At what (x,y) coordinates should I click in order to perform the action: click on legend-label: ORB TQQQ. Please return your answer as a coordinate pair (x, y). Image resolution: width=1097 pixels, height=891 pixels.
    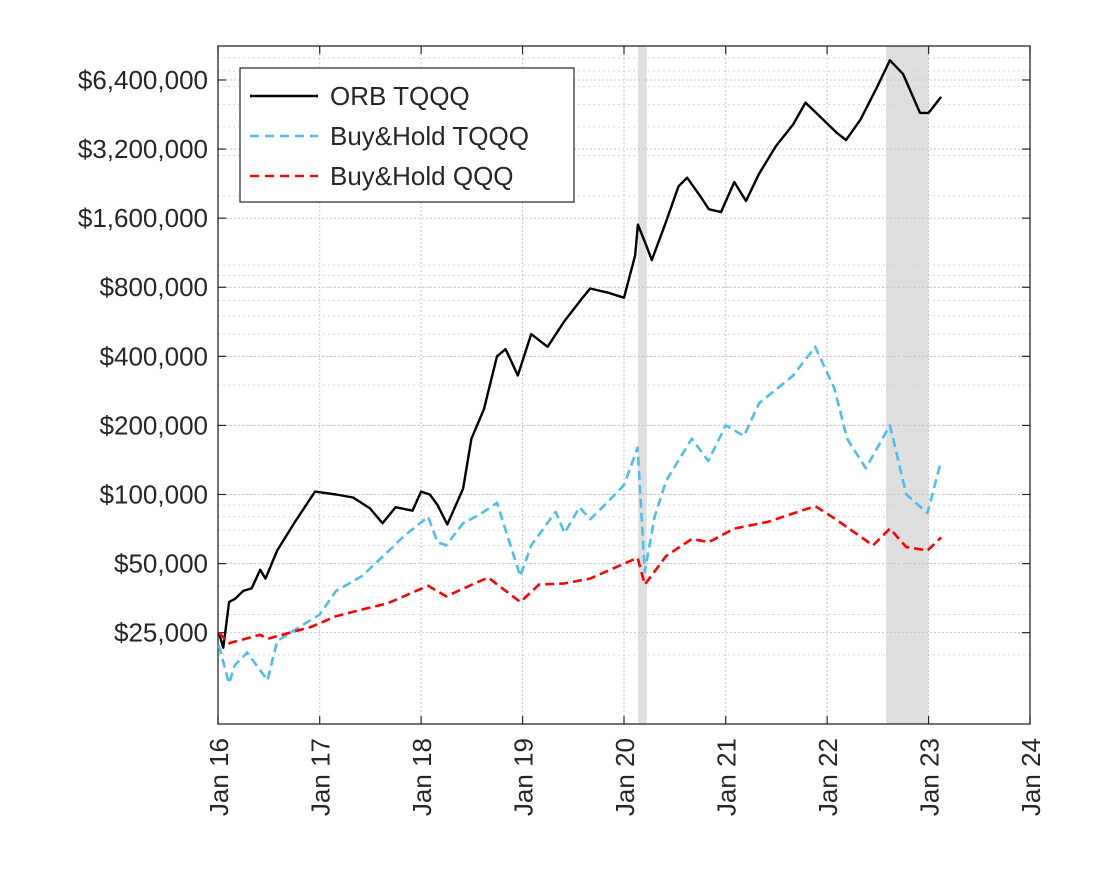
    Looking at the image, I should click on (400, 96).